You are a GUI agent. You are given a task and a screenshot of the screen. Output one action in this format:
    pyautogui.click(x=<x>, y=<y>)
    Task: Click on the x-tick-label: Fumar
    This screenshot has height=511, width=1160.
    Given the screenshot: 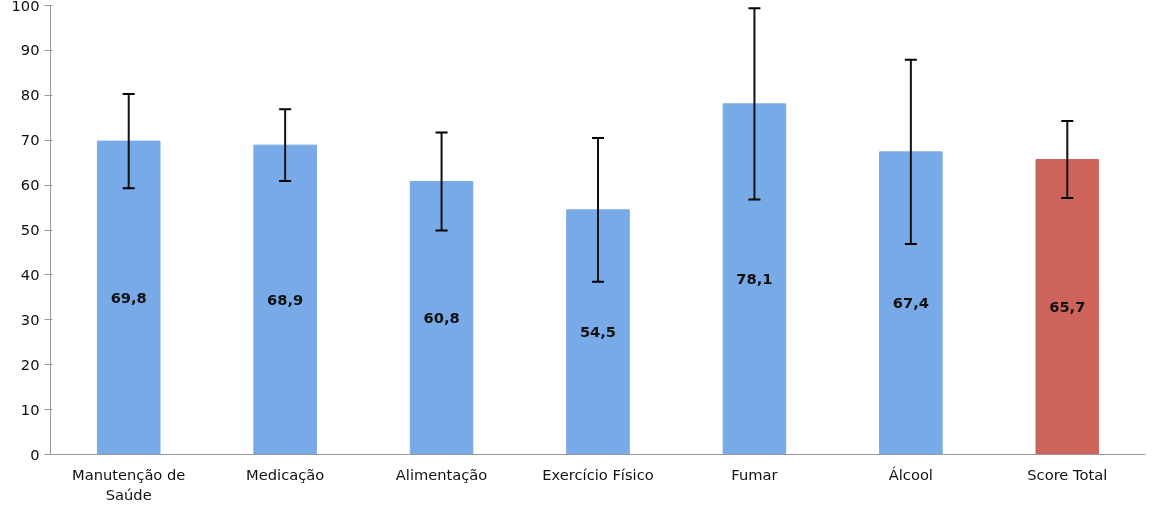 What is the action you would take?
    pyautogui.click(x=755, y=474)
    